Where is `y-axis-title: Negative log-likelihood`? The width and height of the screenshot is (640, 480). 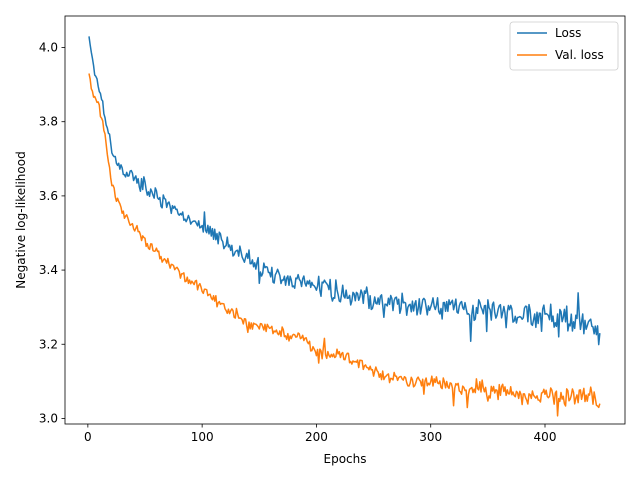
y-axis-title: Negative log-likelihood is located at coordinates (21, 219).